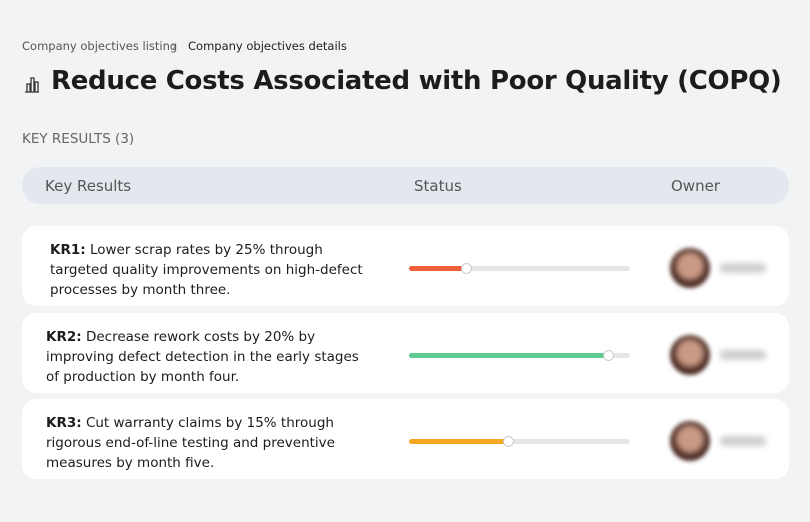 The width and height of the screenshot is (810, 522). I want to click on section-label: KEY RESULTS (3), so click(78, 139).